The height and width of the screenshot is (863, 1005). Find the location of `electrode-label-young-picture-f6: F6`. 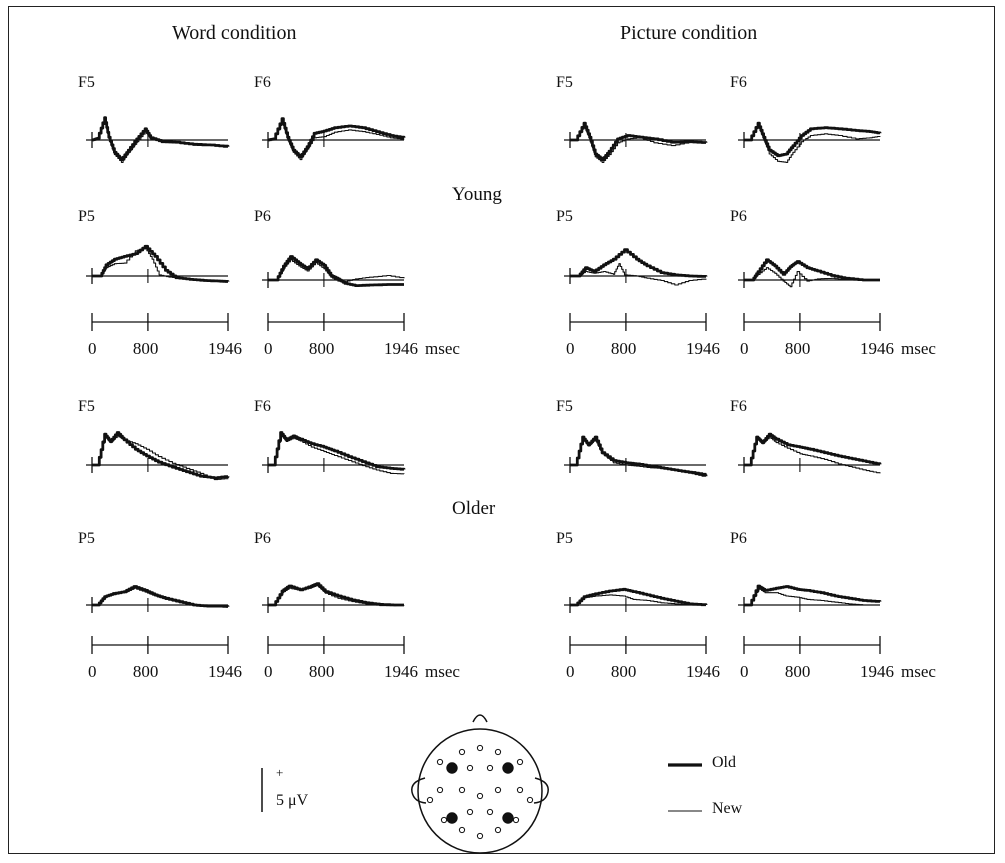

electrode-label-young-picture-f6: F6 is located at coordinates (738, 82).